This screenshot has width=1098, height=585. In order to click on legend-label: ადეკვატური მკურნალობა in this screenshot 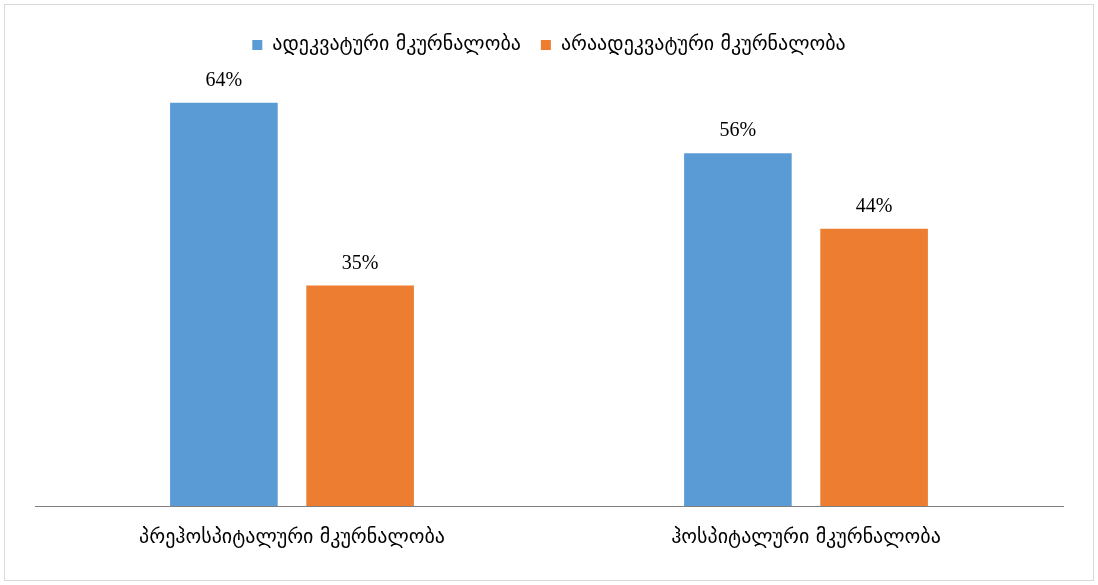, I will do `click(396, 43)`.